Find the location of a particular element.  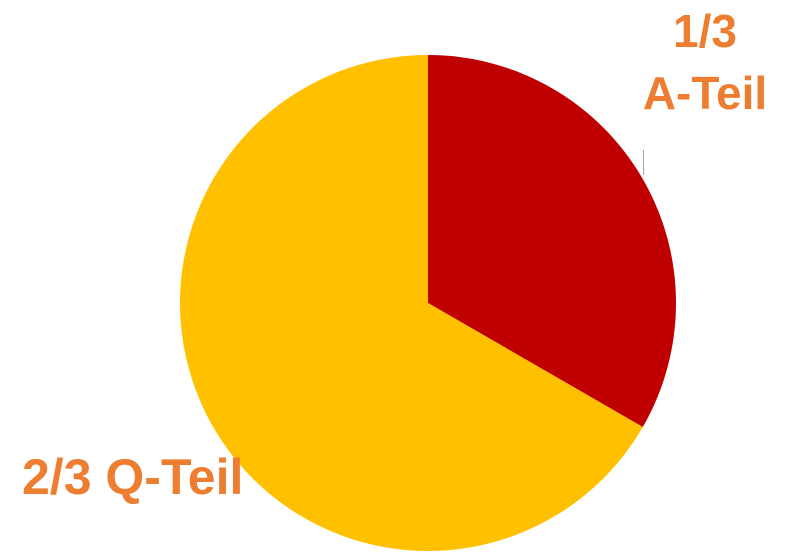

slice-label-a-teil-name: A-Teil is located at coordinates (705, 93).